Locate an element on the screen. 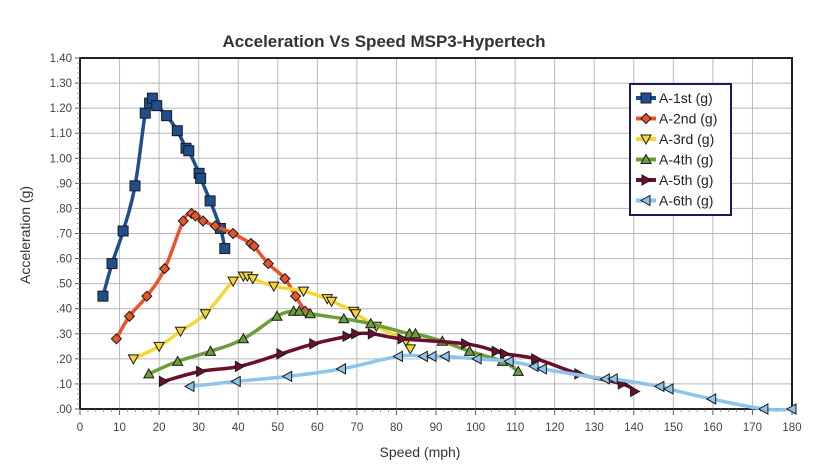  legend-label: A-1st (g) is located at coordinates (686, 98).